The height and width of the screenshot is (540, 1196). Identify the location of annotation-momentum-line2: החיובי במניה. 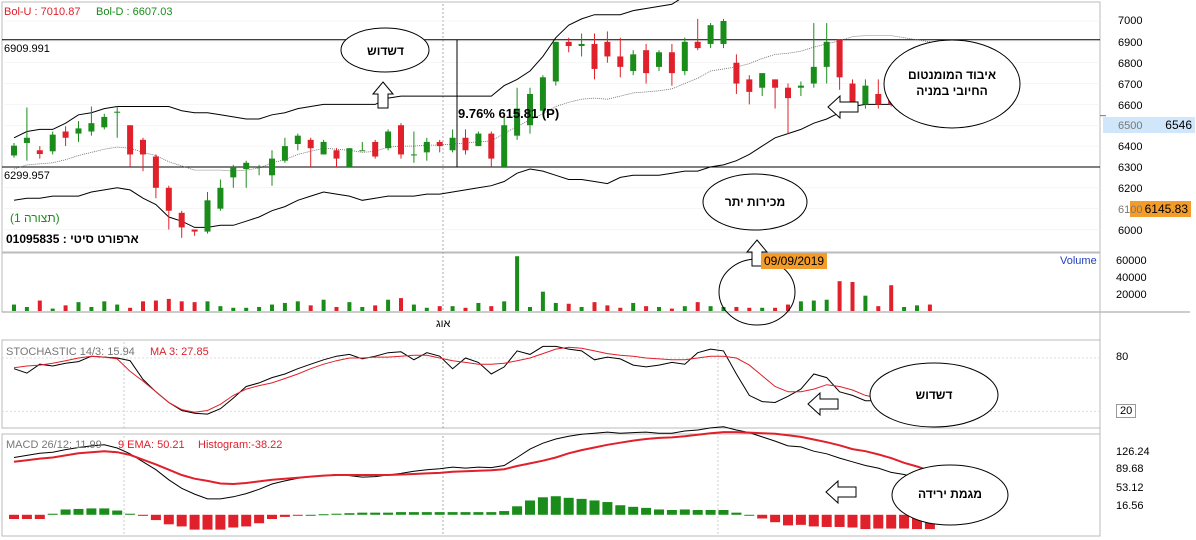
(952, 91).